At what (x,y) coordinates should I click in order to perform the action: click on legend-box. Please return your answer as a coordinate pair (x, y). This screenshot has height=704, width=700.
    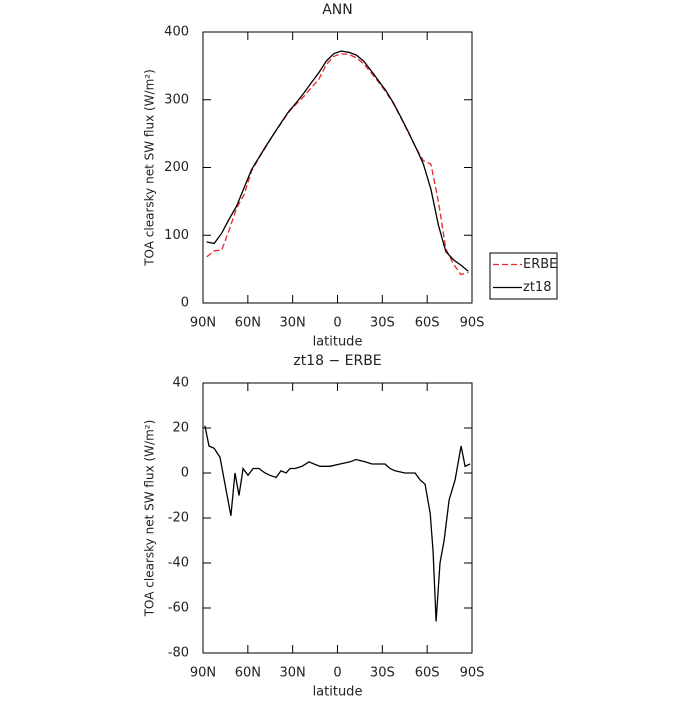
    Looking at the image, I should click on (523, 276).